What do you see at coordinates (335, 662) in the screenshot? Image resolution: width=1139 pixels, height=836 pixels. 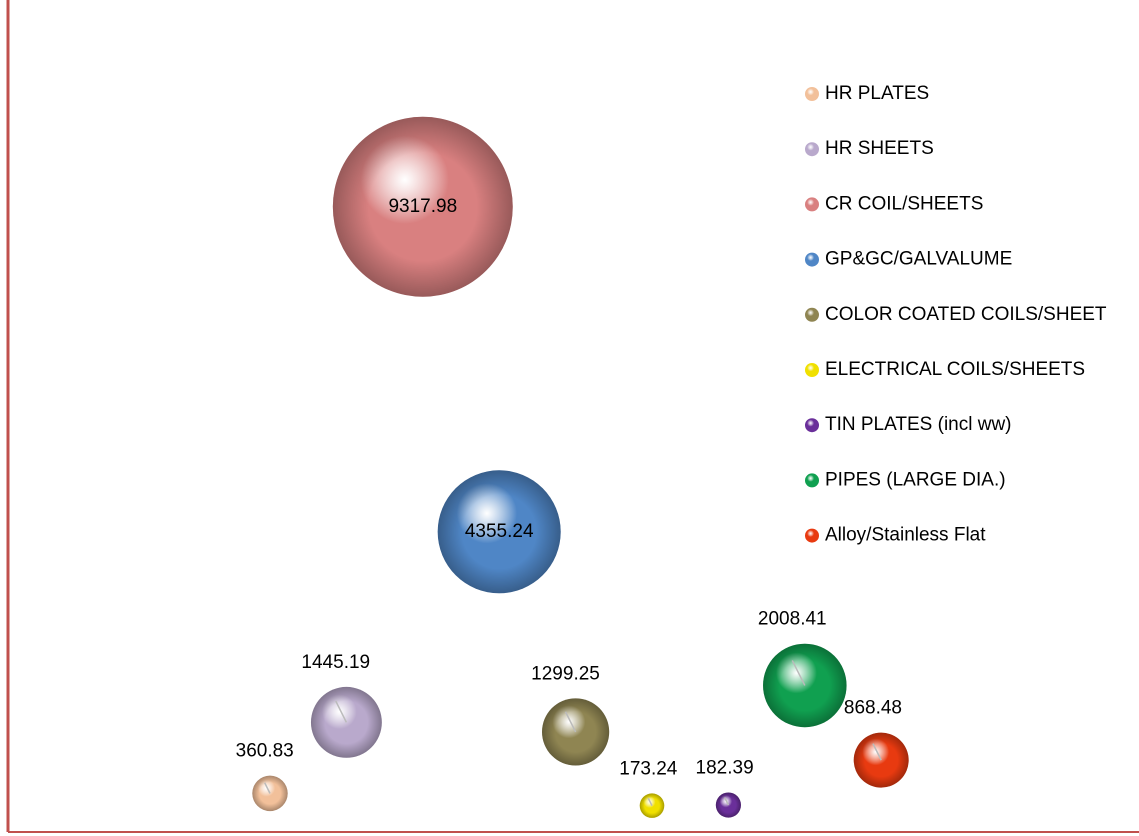 I see `data-label: 1445.19` at bounding box center [335, 662].